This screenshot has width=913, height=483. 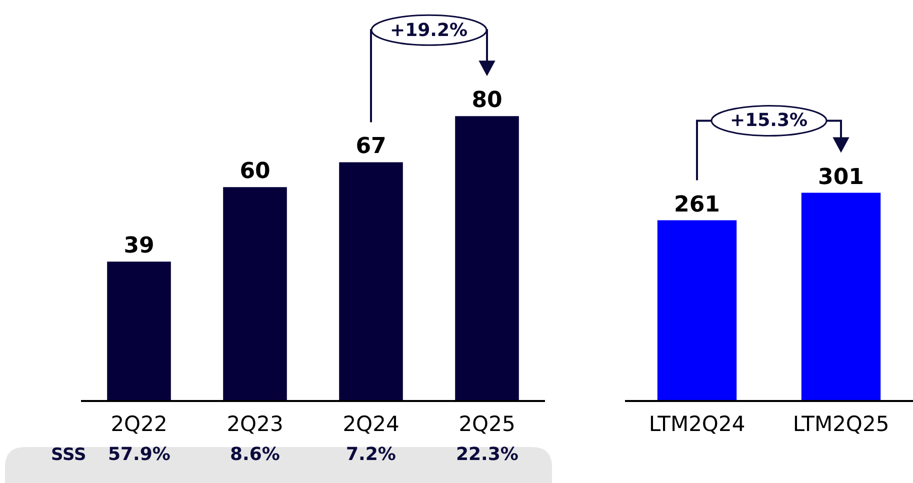 What do you see at coordinates (487, 101) in the screenshot?
I see `data-label: 80` at bounding box center [487, 101].